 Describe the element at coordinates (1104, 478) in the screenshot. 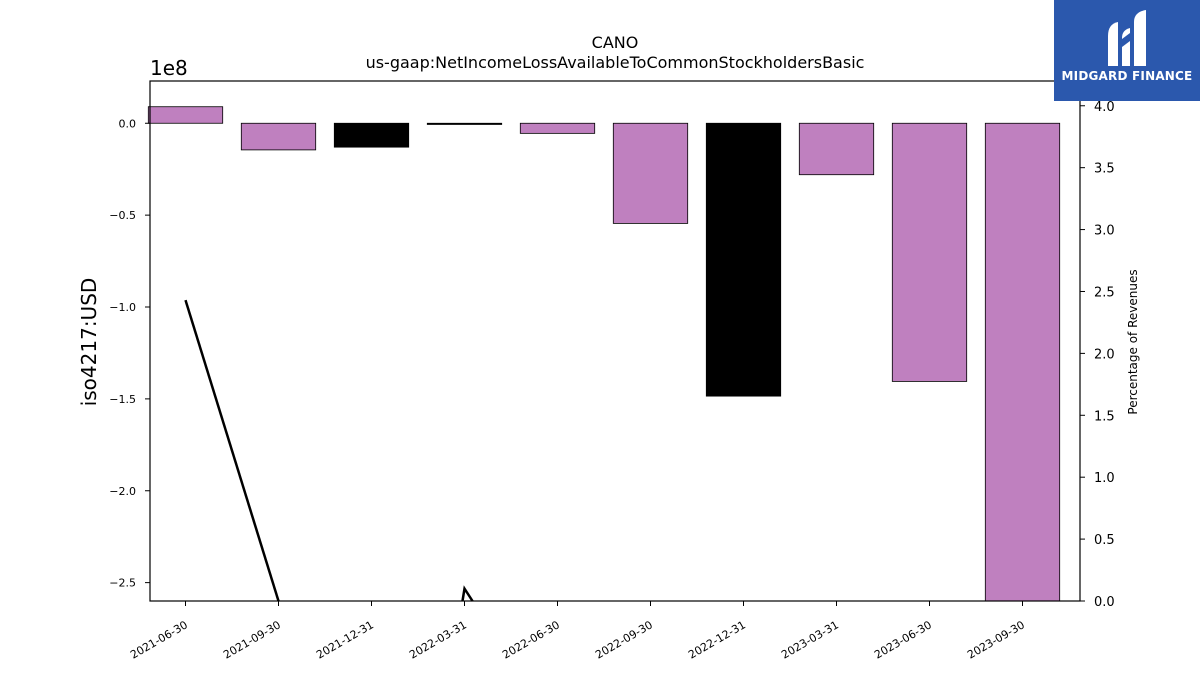

I see `y2-tick-label: 1.0` at that location.